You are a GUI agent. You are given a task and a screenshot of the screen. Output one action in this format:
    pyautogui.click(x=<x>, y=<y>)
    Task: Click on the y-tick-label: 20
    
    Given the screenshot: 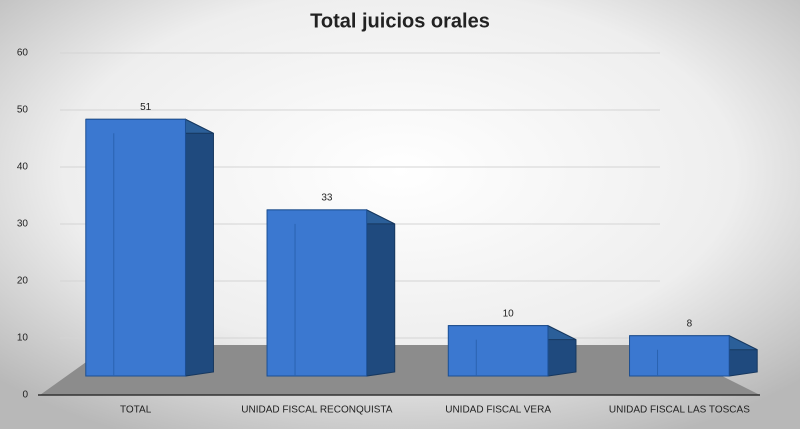 What is the action you would take?
    pyautogui.click(x=23, y=281)
    